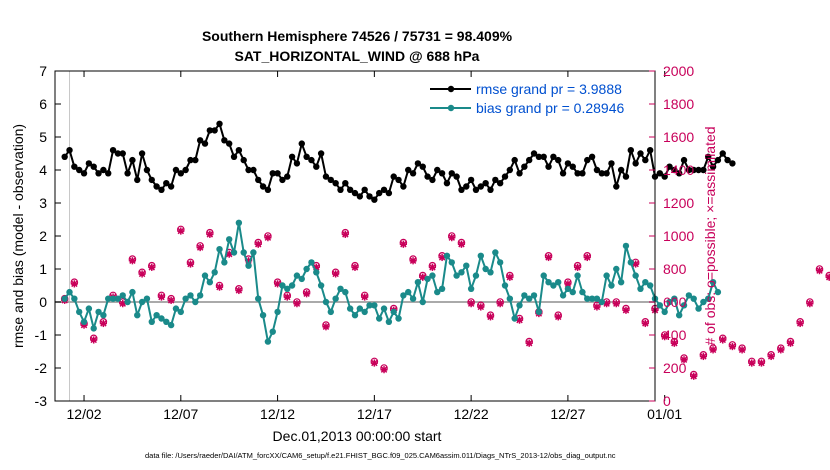  What do you see at coordinates (43, 269) in the screenshot?
I see `y-tick-label: 1` at bounding box center [43, 269].